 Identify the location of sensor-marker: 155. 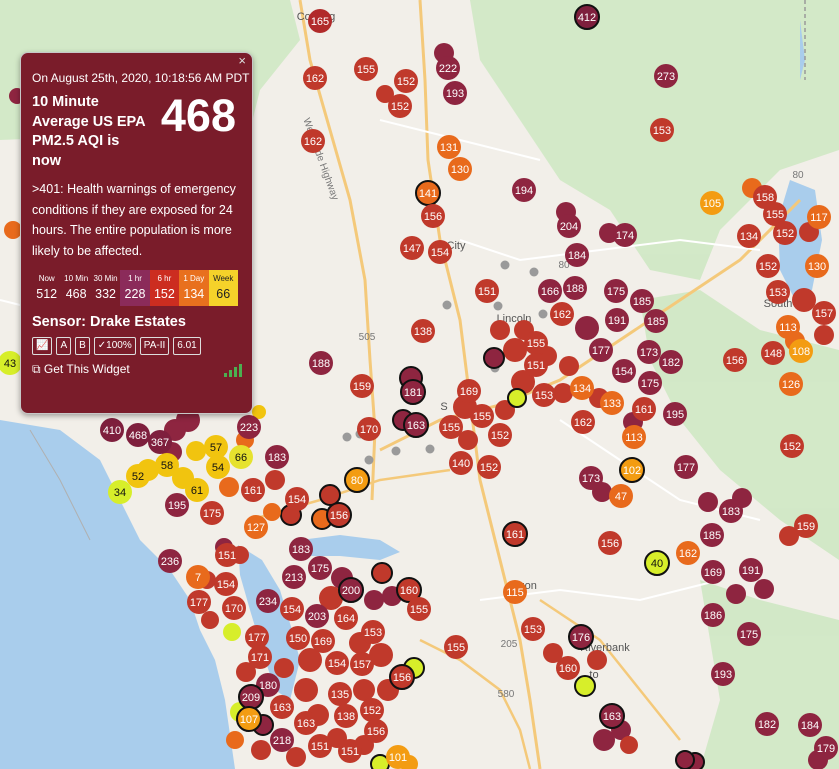
(366, 69).